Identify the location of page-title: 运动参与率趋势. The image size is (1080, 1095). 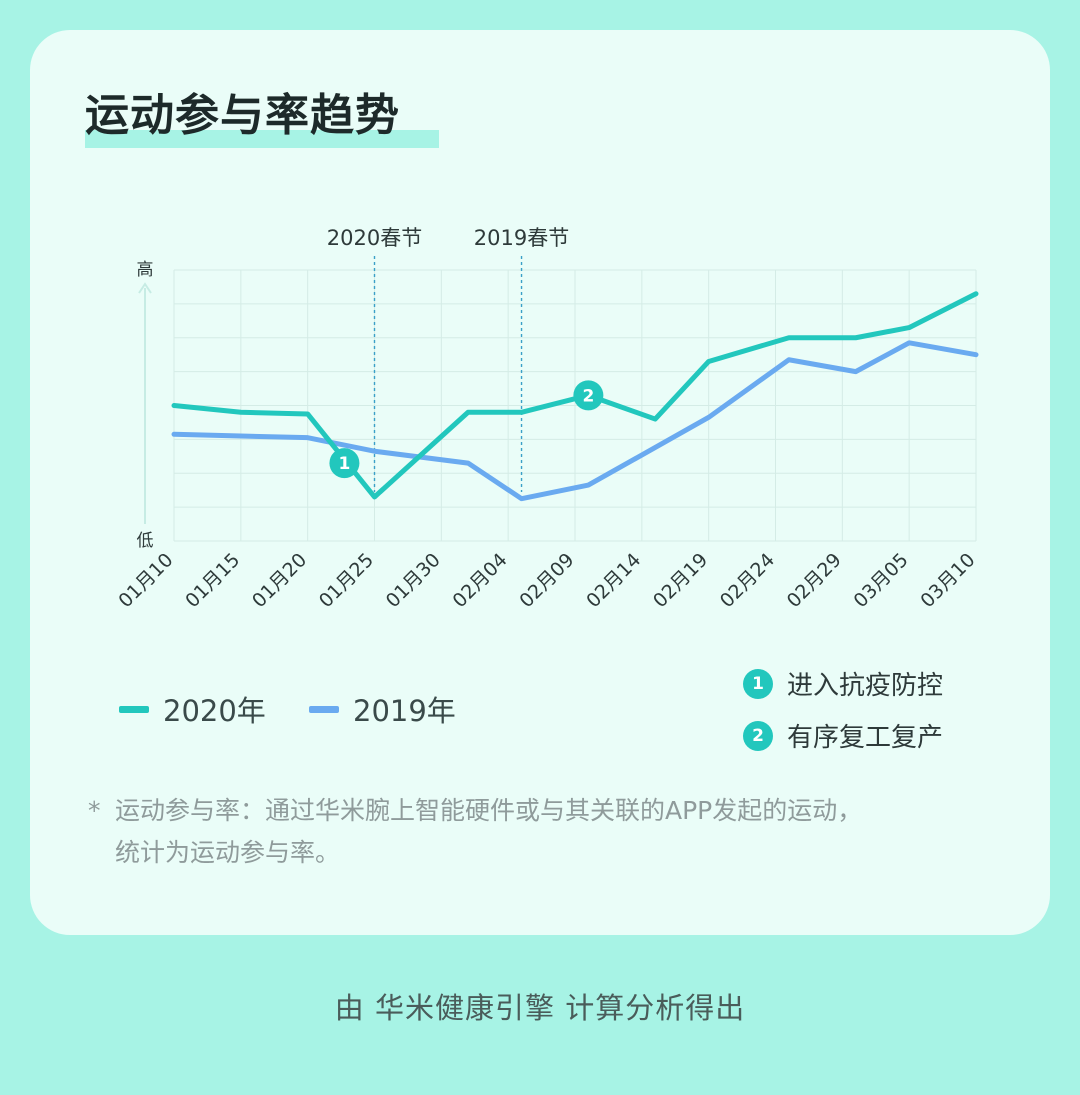
(242, 115).